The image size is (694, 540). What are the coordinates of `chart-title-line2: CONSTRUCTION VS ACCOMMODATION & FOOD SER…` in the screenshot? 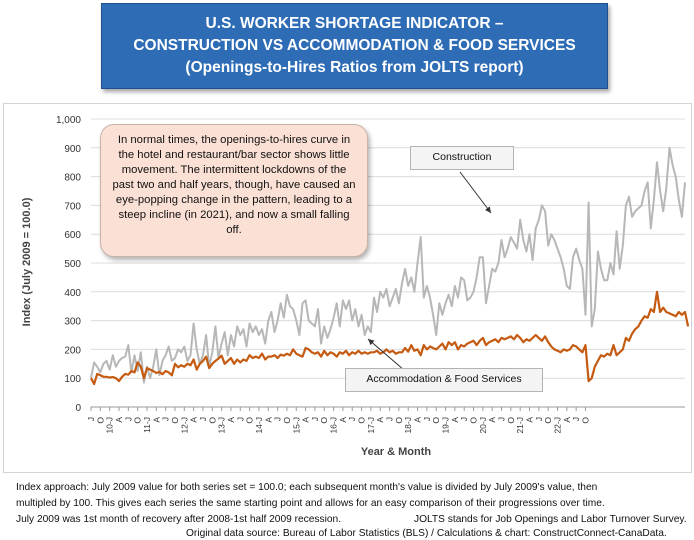 It's located at (354, 45).